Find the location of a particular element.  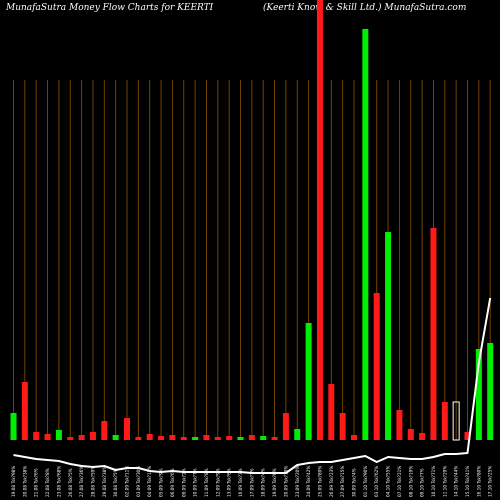

x-tick-label: 11.09 Tsk?8% is located at coordinates (206, 482).